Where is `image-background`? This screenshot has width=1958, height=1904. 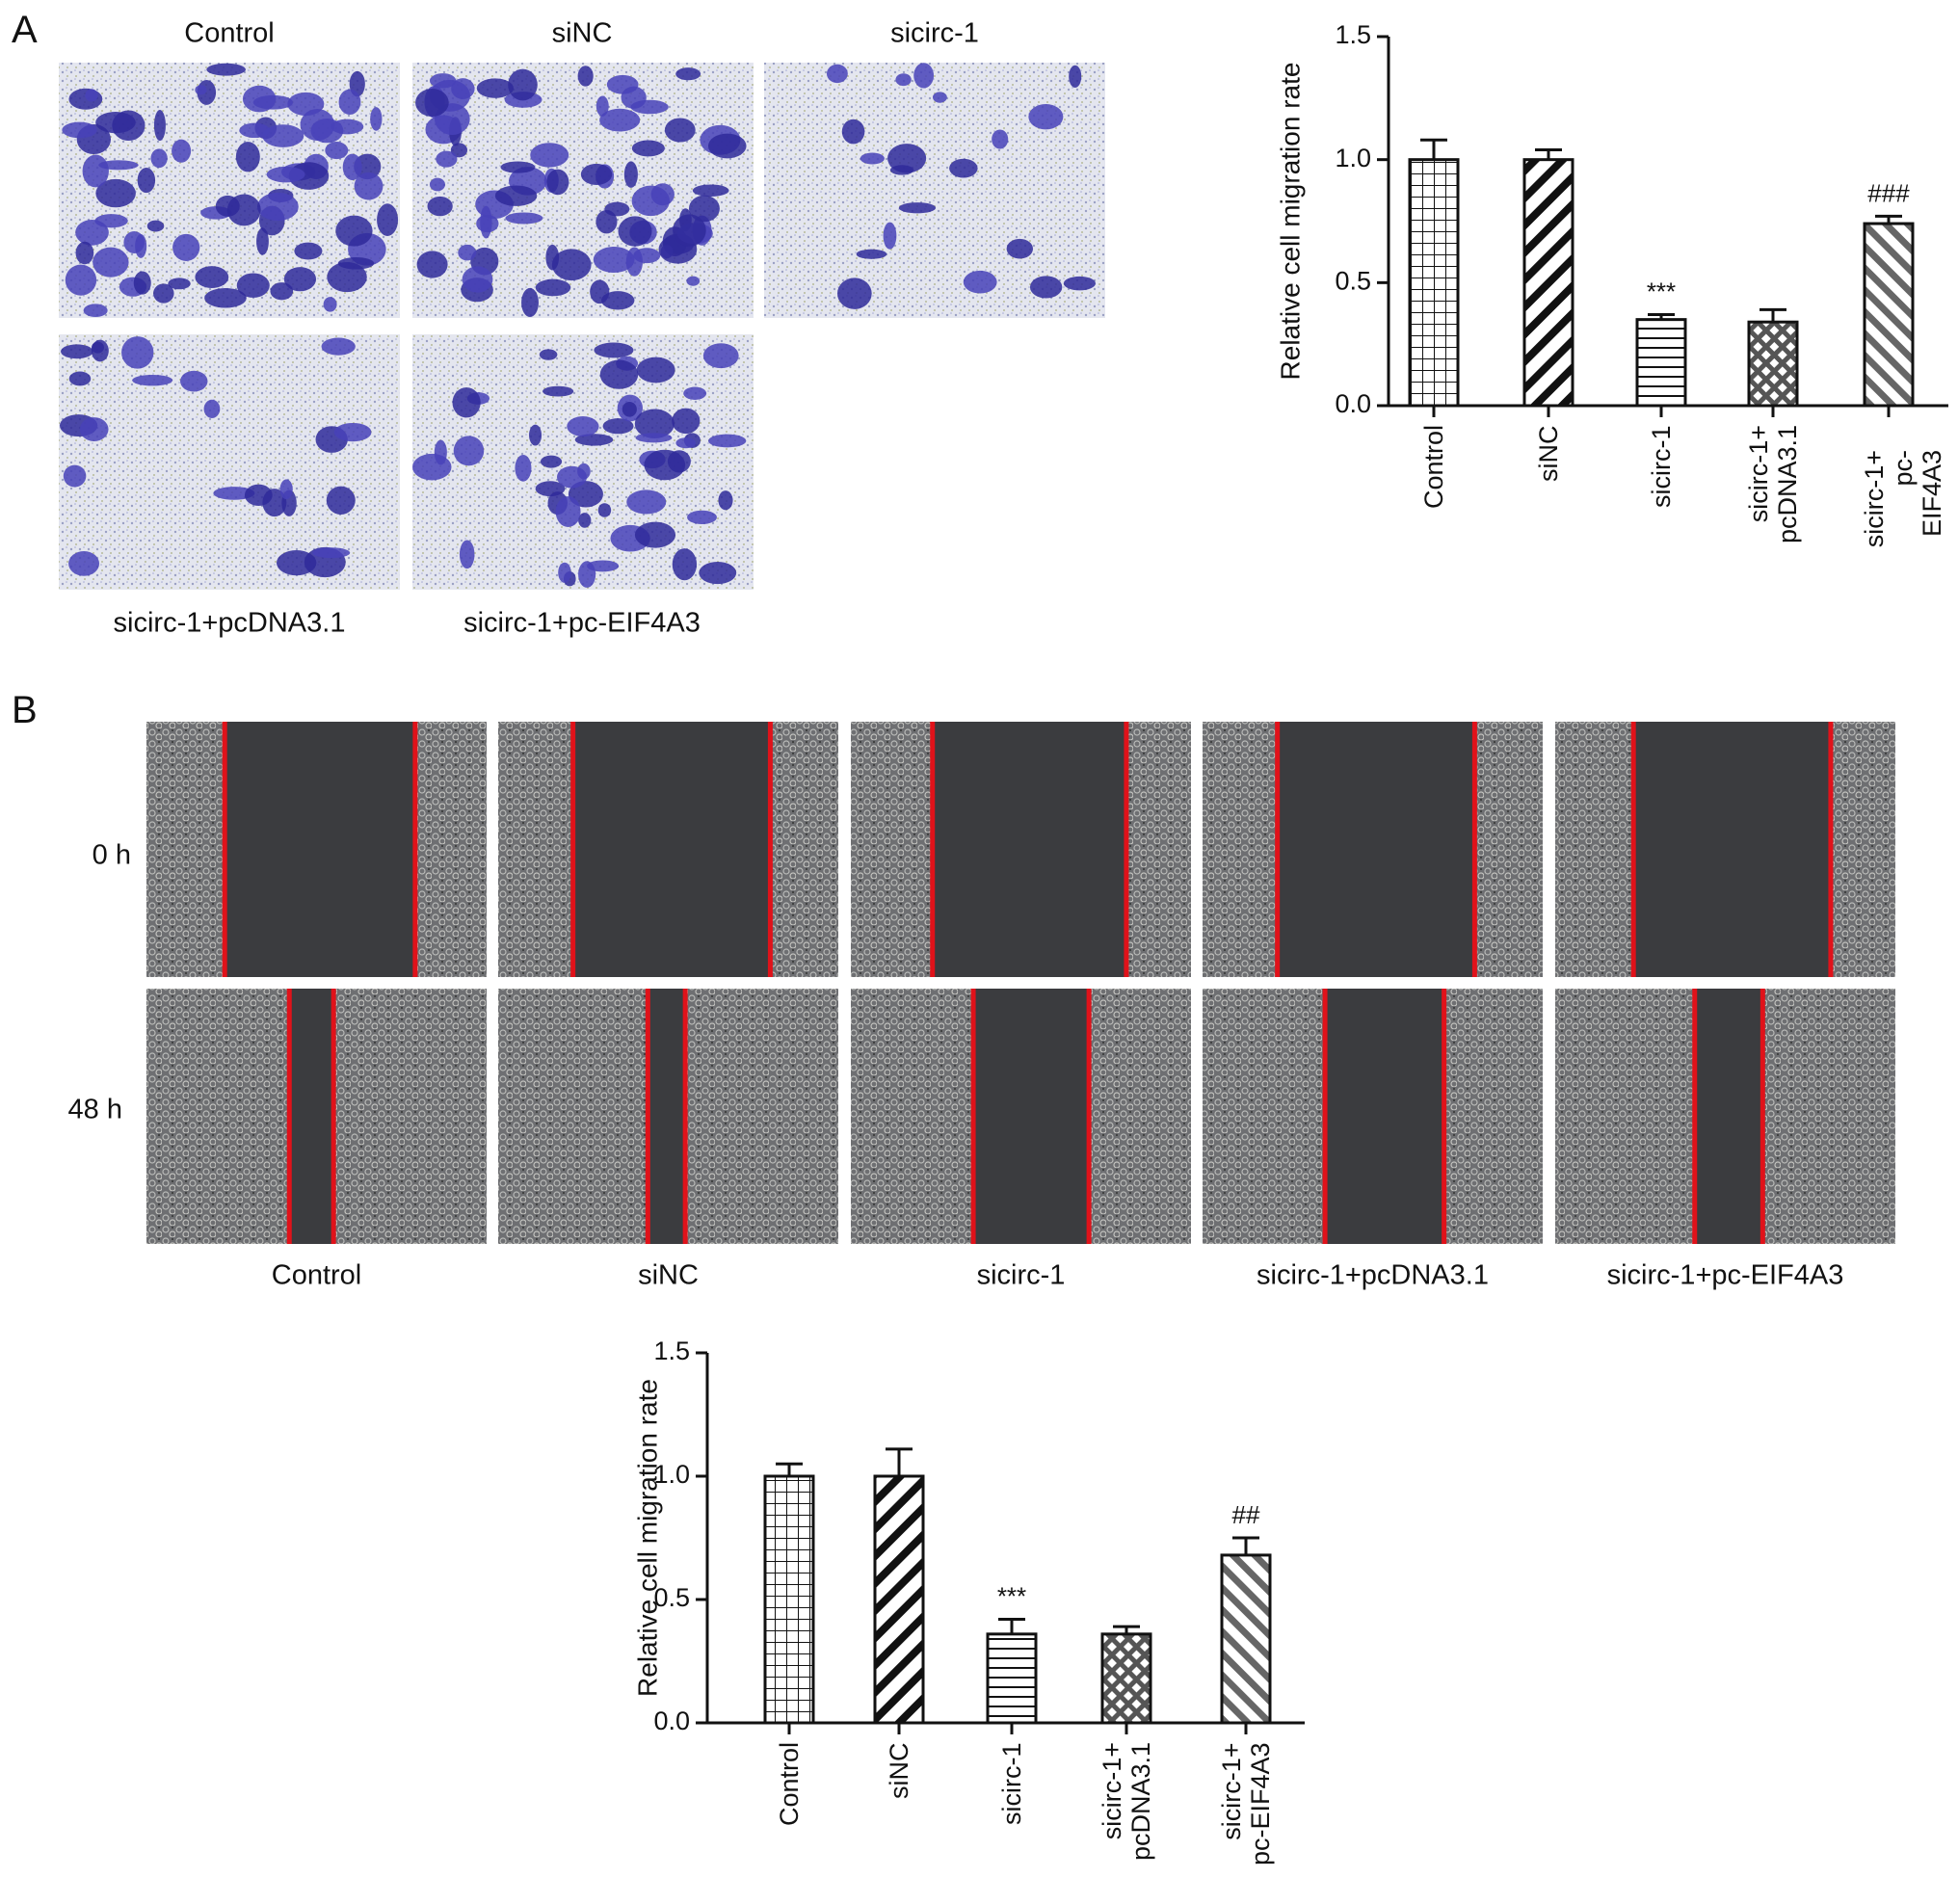
image-background is located at coordinates (229, 462).